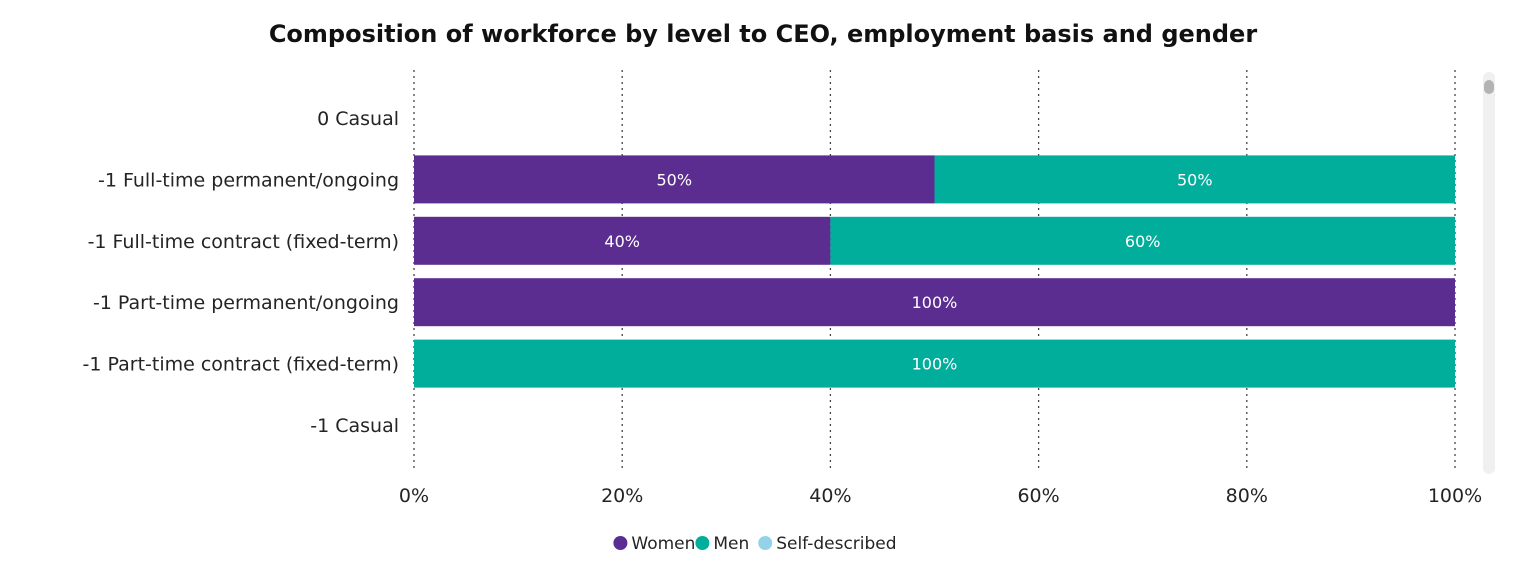  I want to click on legend-marker-self-described, so click(765, 543).